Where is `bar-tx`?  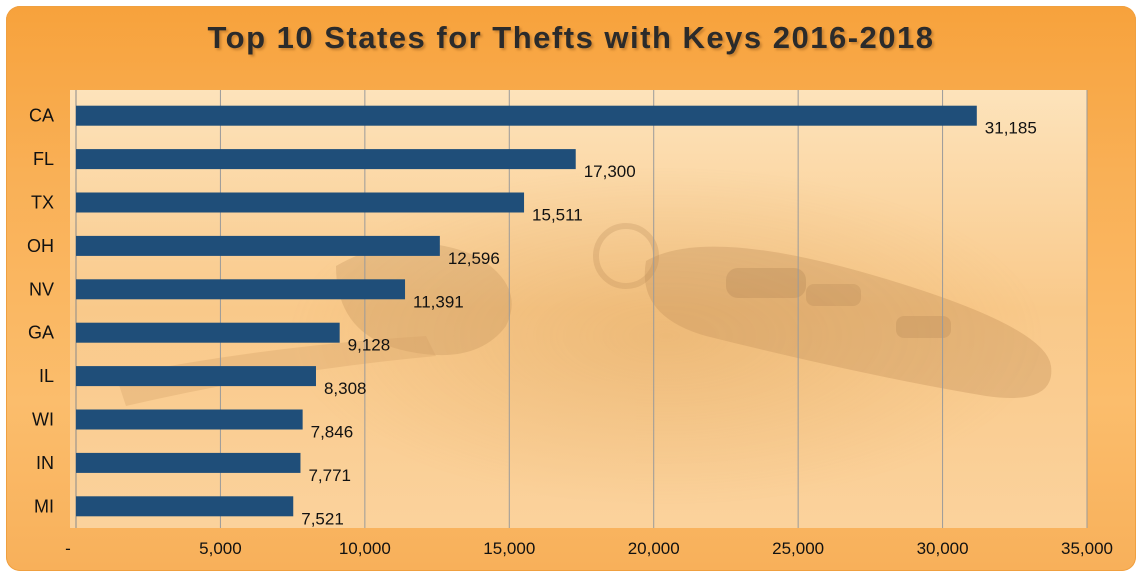
bar-tx is located at coordinates (300, 202).